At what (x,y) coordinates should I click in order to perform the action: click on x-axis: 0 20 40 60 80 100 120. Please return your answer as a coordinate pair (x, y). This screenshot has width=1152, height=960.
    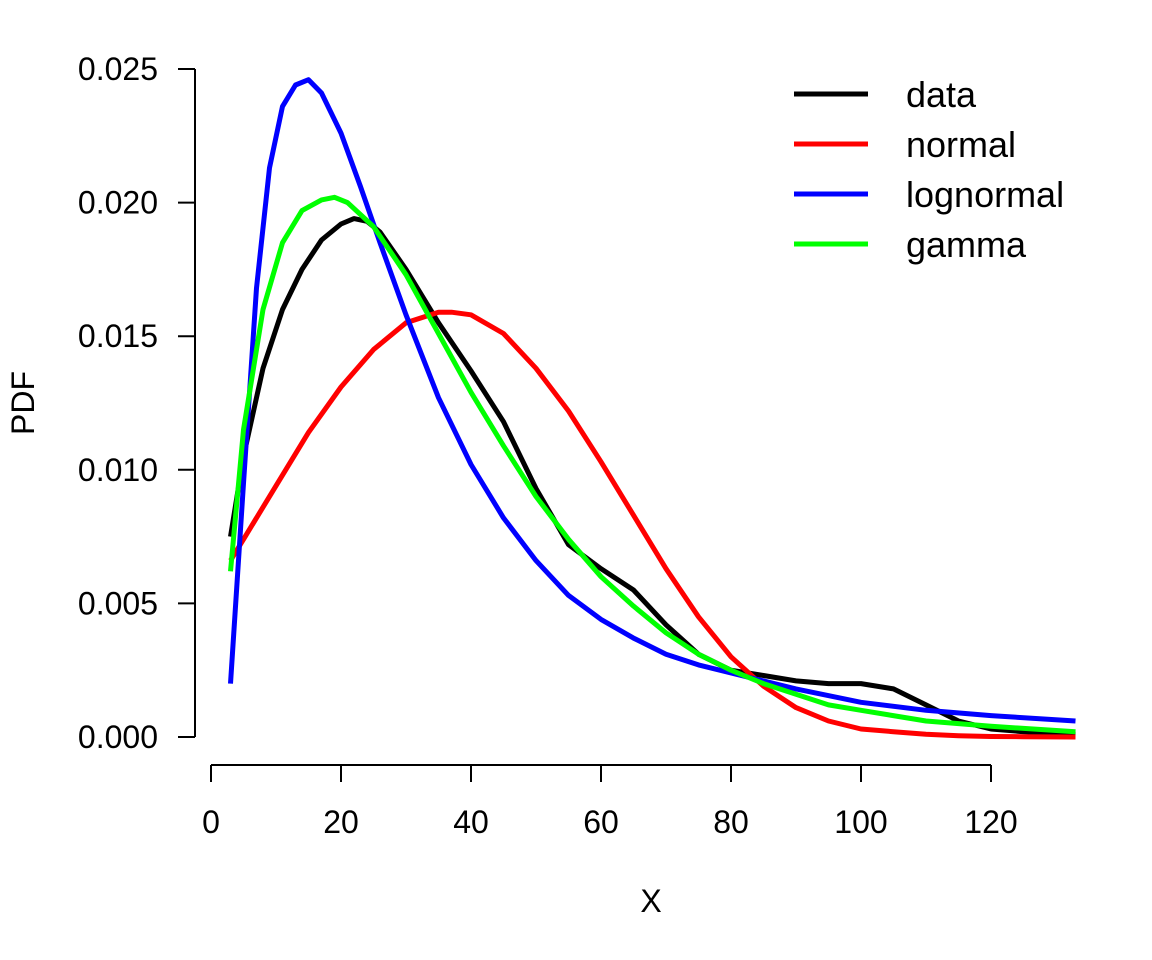
    Looking at the image, I should click on (610, 802).